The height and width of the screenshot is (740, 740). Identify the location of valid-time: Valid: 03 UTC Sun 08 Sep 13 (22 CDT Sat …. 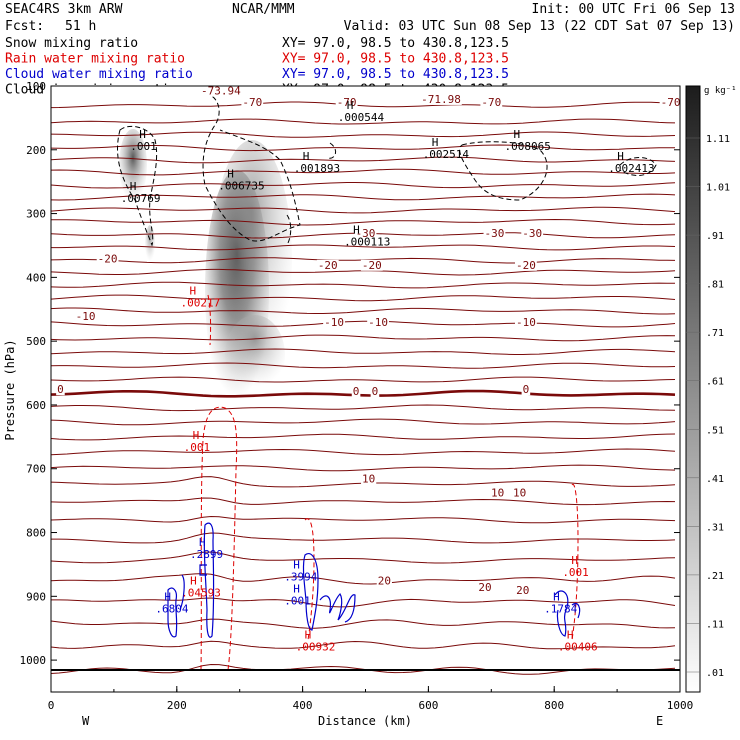
(539, 26).